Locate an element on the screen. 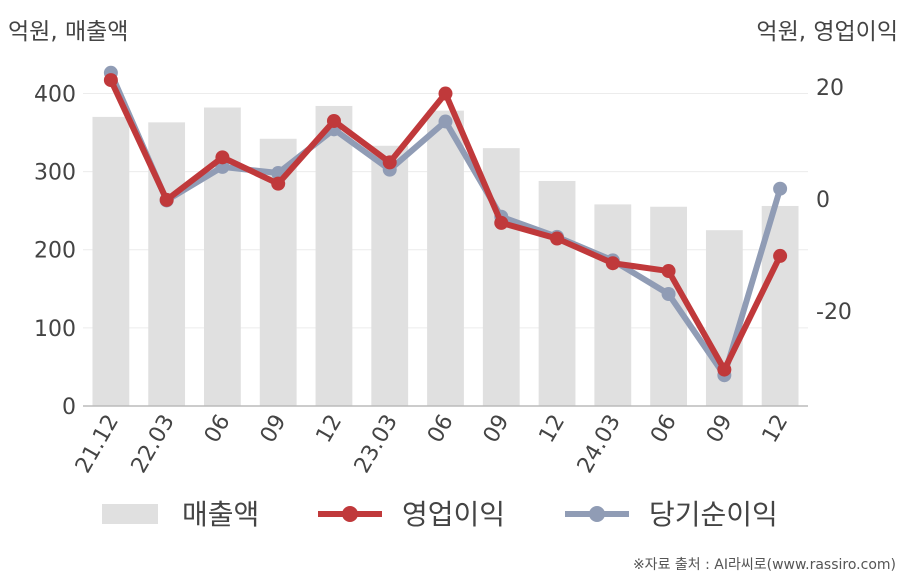 The image size is (908, 580). x-tick-label: 23.03 is located at coordinates (376, 444).